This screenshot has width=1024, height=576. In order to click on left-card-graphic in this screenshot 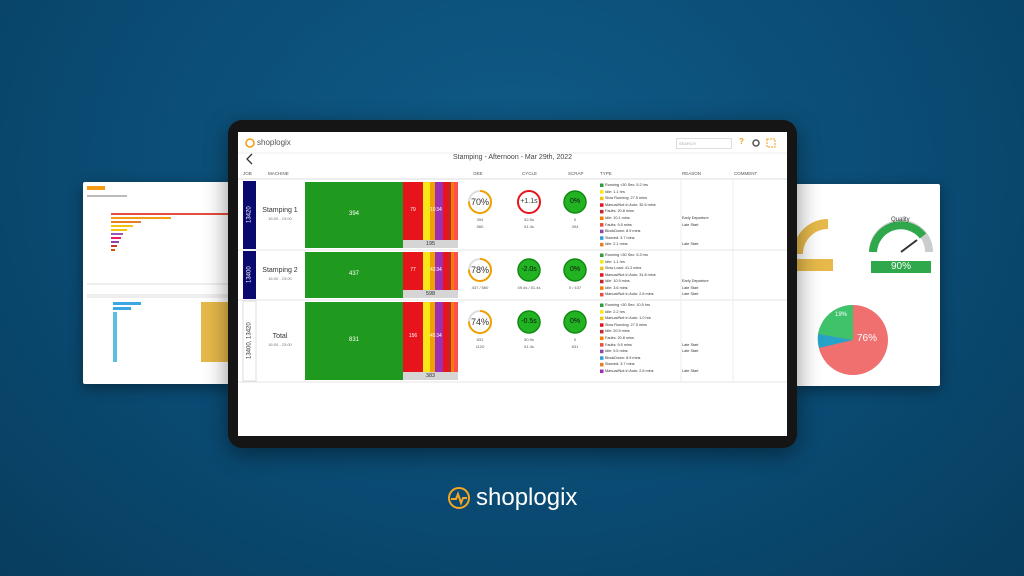, I will do `click(159, 274)`.